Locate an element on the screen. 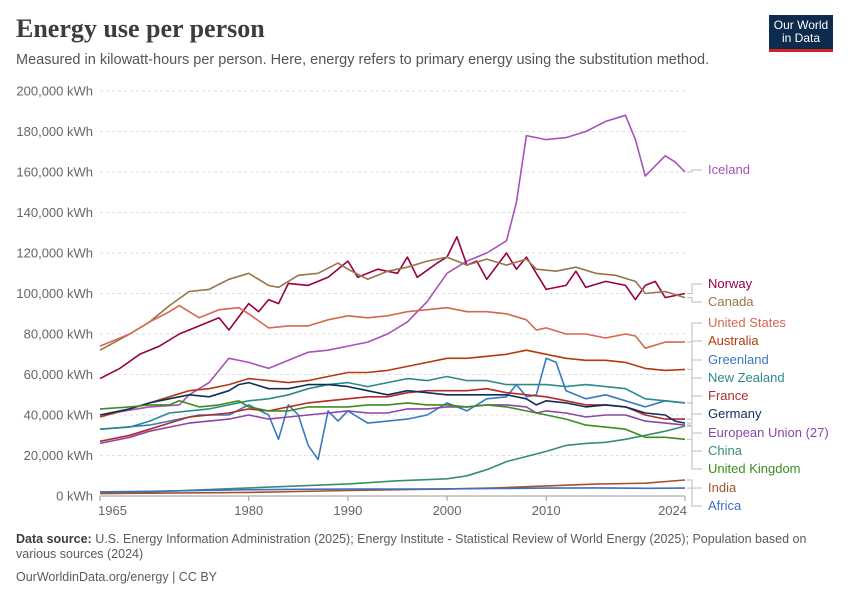 This screenshot has height=600, width=850. series-label: Germany is located at coordinates (735, 413).